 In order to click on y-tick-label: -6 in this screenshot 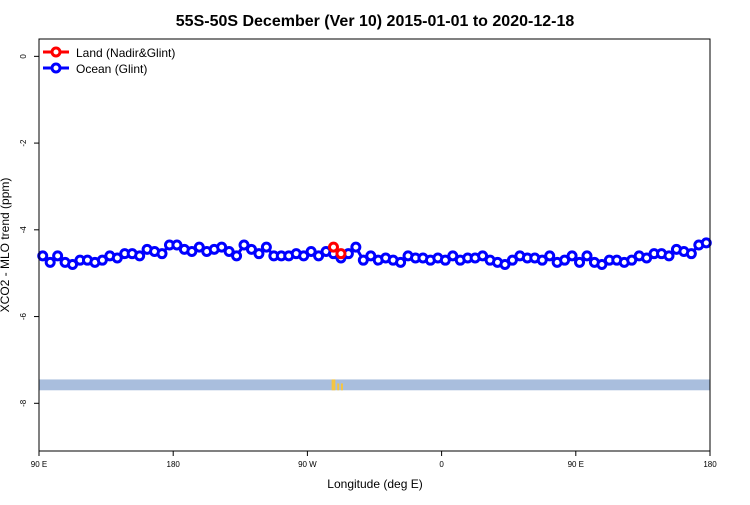, I will do `click(23, 316)`.